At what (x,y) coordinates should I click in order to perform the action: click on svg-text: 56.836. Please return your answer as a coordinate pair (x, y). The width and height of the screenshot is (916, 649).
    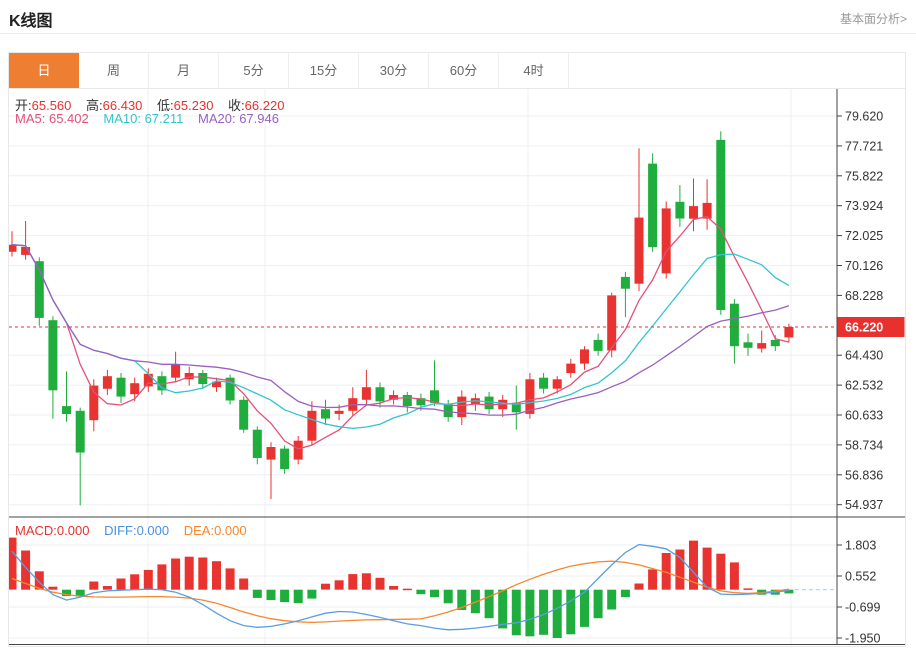
    Looking at the image, I should click on (864, 475).